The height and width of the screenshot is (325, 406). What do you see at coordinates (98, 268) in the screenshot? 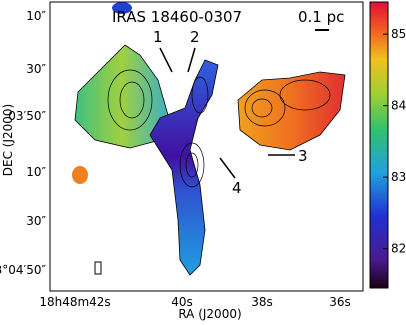
I see `beam` at bounding box center [98, 268].